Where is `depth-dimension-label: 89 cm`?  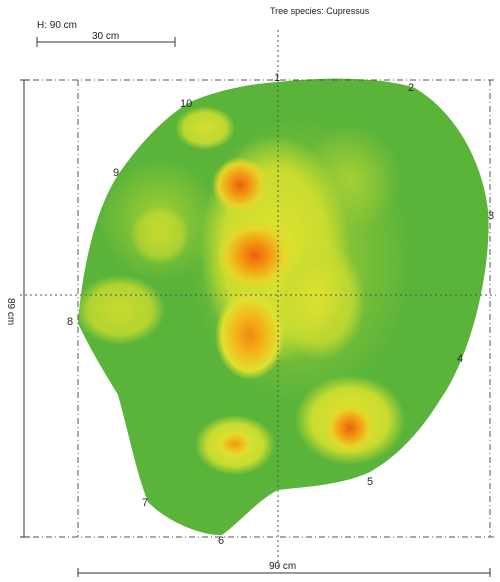 depth-dimension-label: 89 cm is located at coordinates (10, 312).